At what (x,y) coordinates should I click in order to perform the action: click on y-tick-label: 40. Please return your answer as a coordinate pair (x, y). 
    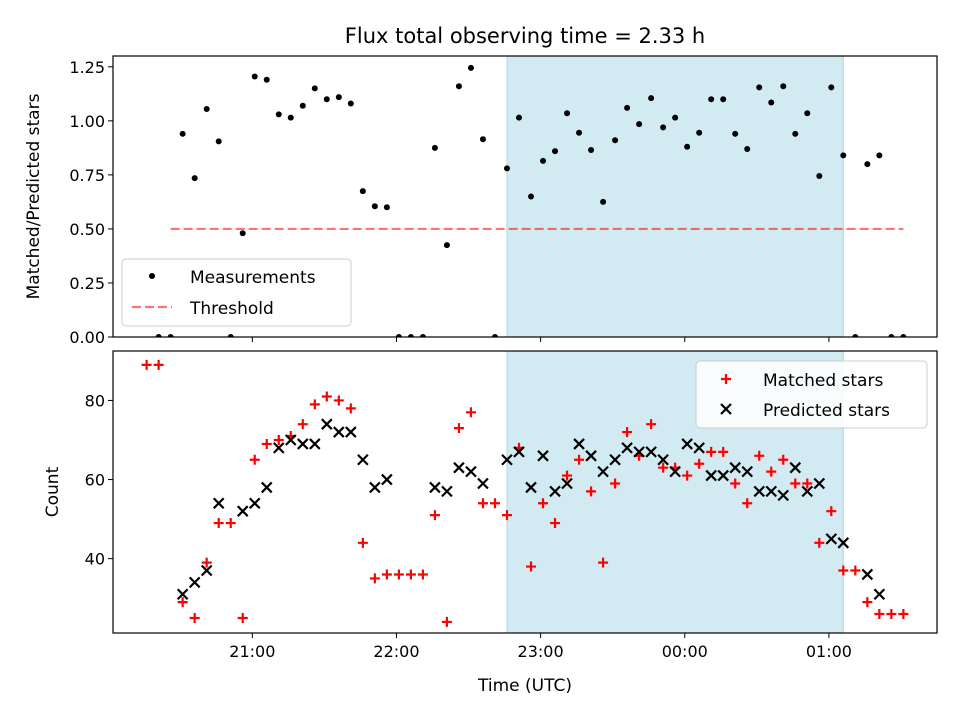
    Looking at the image, I should click on (95, 559).